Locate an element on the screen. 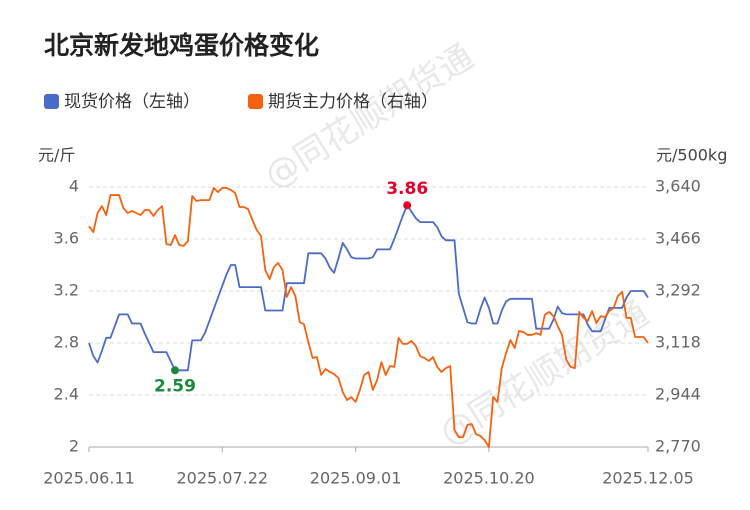  x-tick-label: 2025.07.22 is located at coordinates (222, 478).